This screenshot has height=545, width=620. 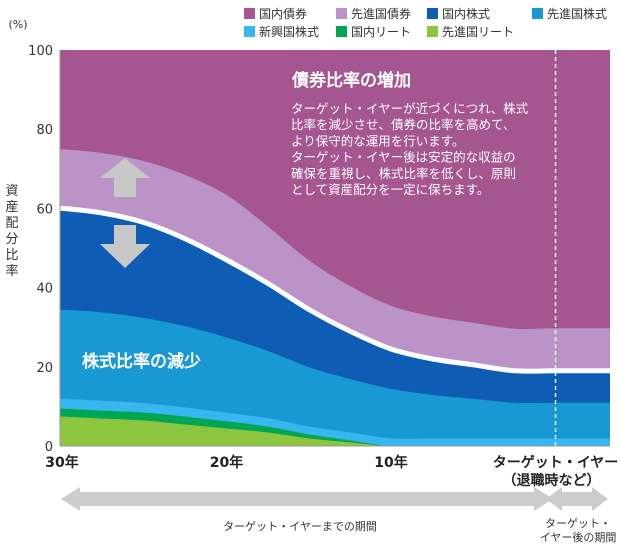 What do you see at coordinates (338, 515) in the screenshot?
I see `period-arrows: ターゲット・イヤーまでの期間 ターゲット・イヤー後の期間` at bounding box center [338, 515].